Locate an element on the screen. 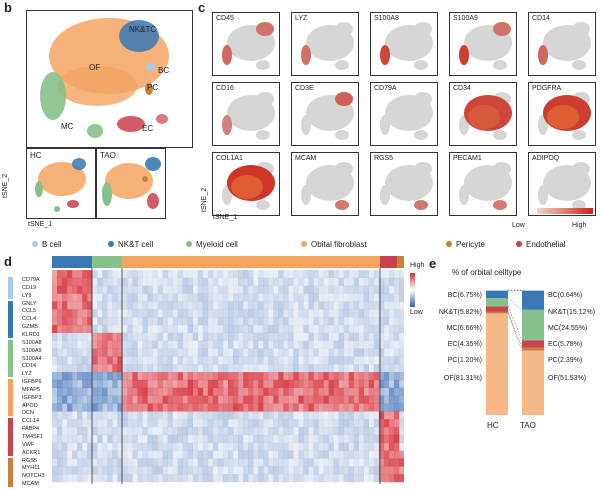  expression-myeloid is located at coordinates (464, 55).